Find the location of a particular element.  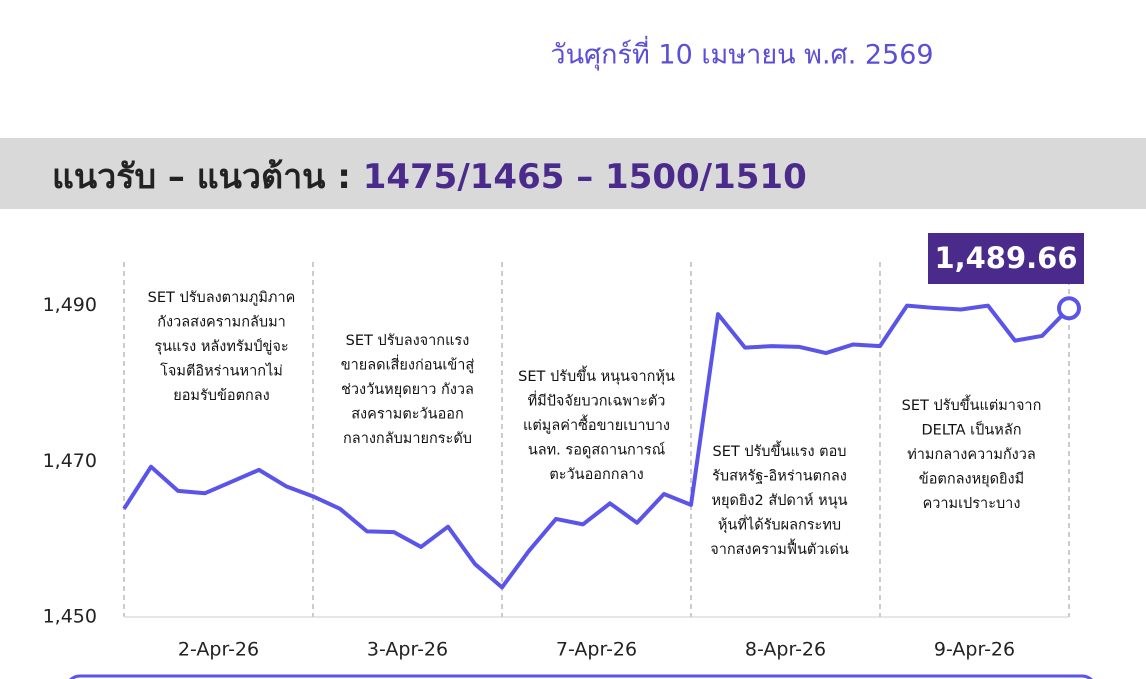

annotation: ท่ามกลางความกังวล is located at coordinates (971, 455).